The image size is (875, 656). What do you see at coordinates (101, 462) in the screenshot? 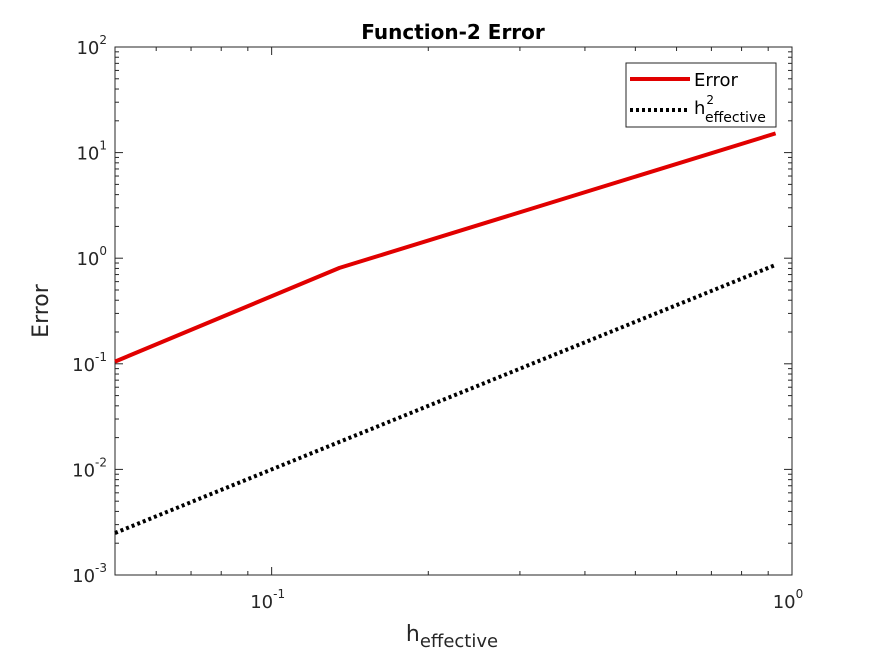
I see `y-tick-label-exp: -2` at bounding box center [101, 462].